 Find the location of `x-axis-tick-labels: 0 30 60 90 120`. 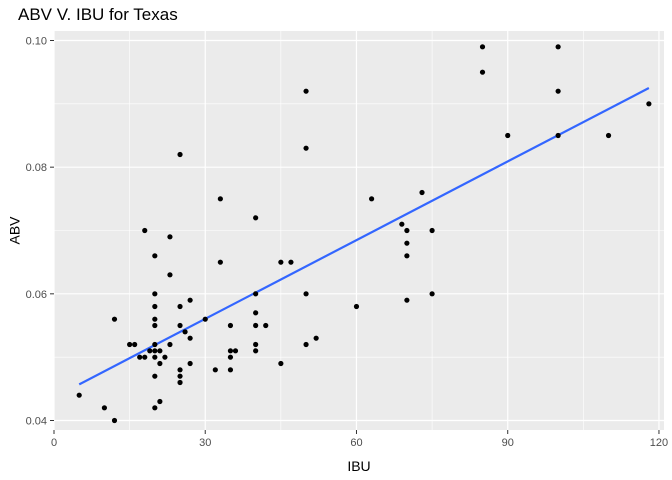

x-axis-tick-labels: 0 30 60 90 120 is located at coordinates (359, 443).